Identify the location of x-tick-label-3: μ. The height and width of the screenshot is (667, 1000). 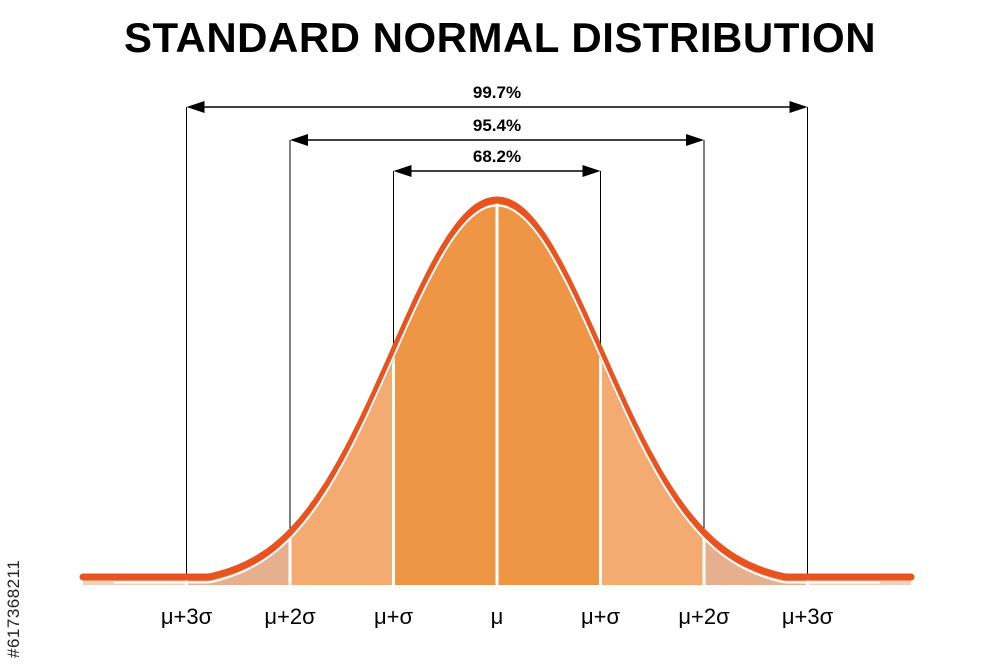
(497, 616).